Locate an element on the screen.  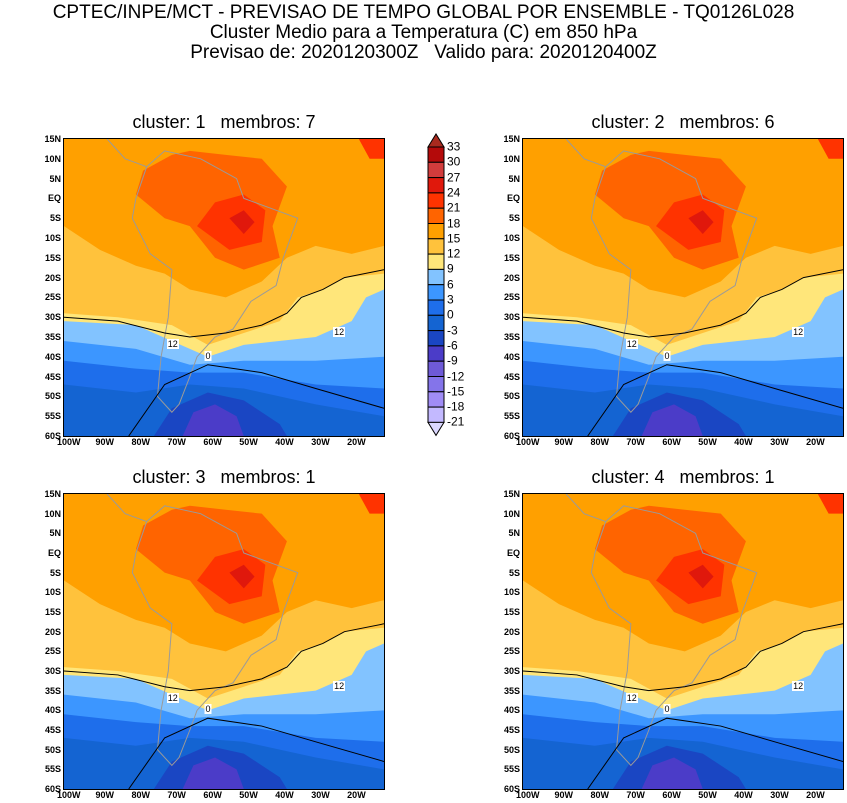
colorbar-label: -3 is located at coordinates (452, 330).